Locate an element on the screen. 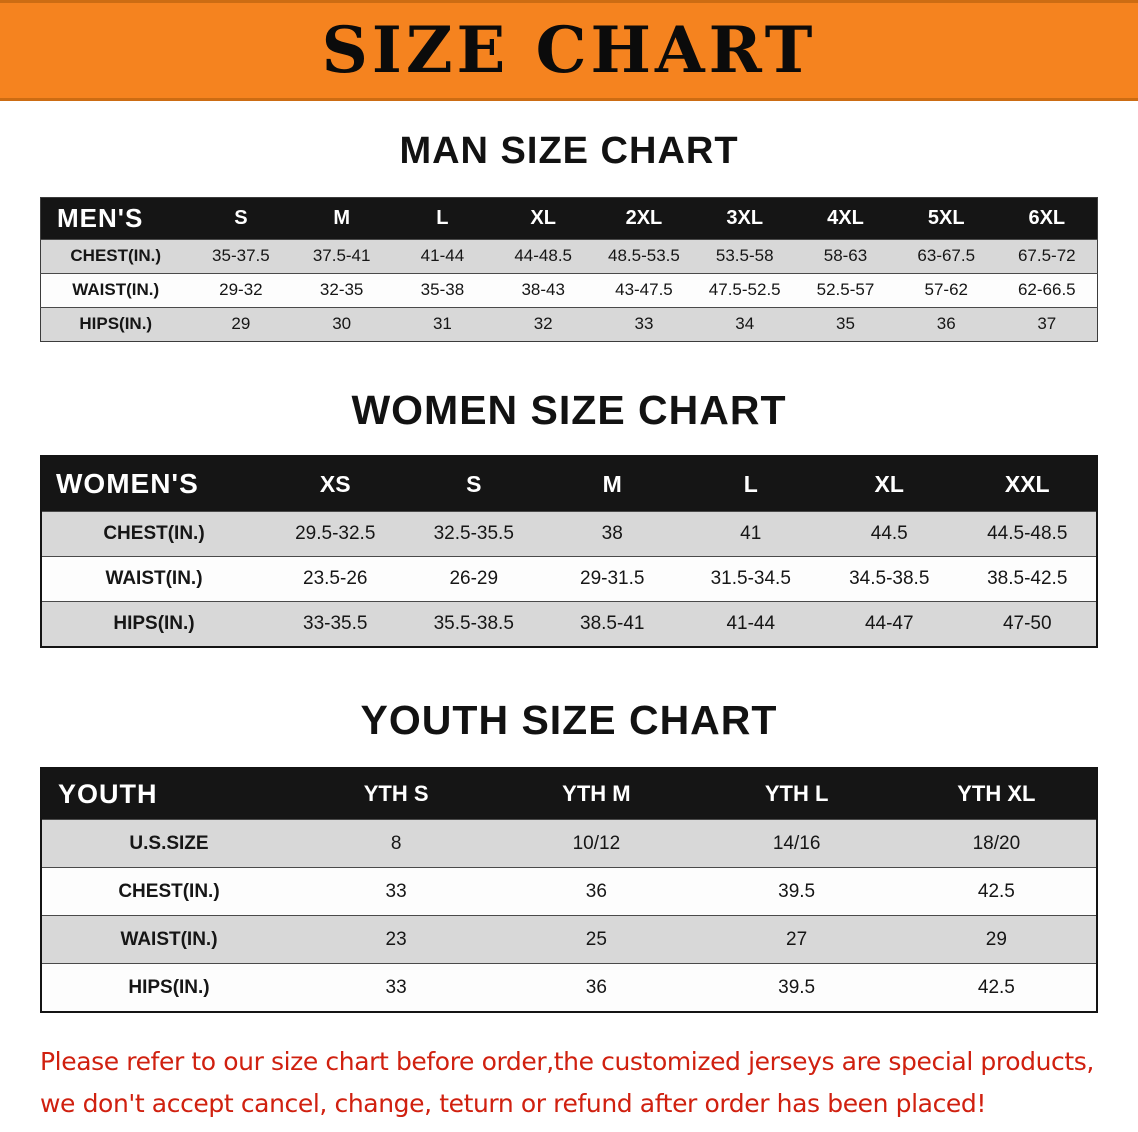 The width and height of the screenshot is (1138, 1132). size-column-header: YTH M is located at coordinates (596, 793).